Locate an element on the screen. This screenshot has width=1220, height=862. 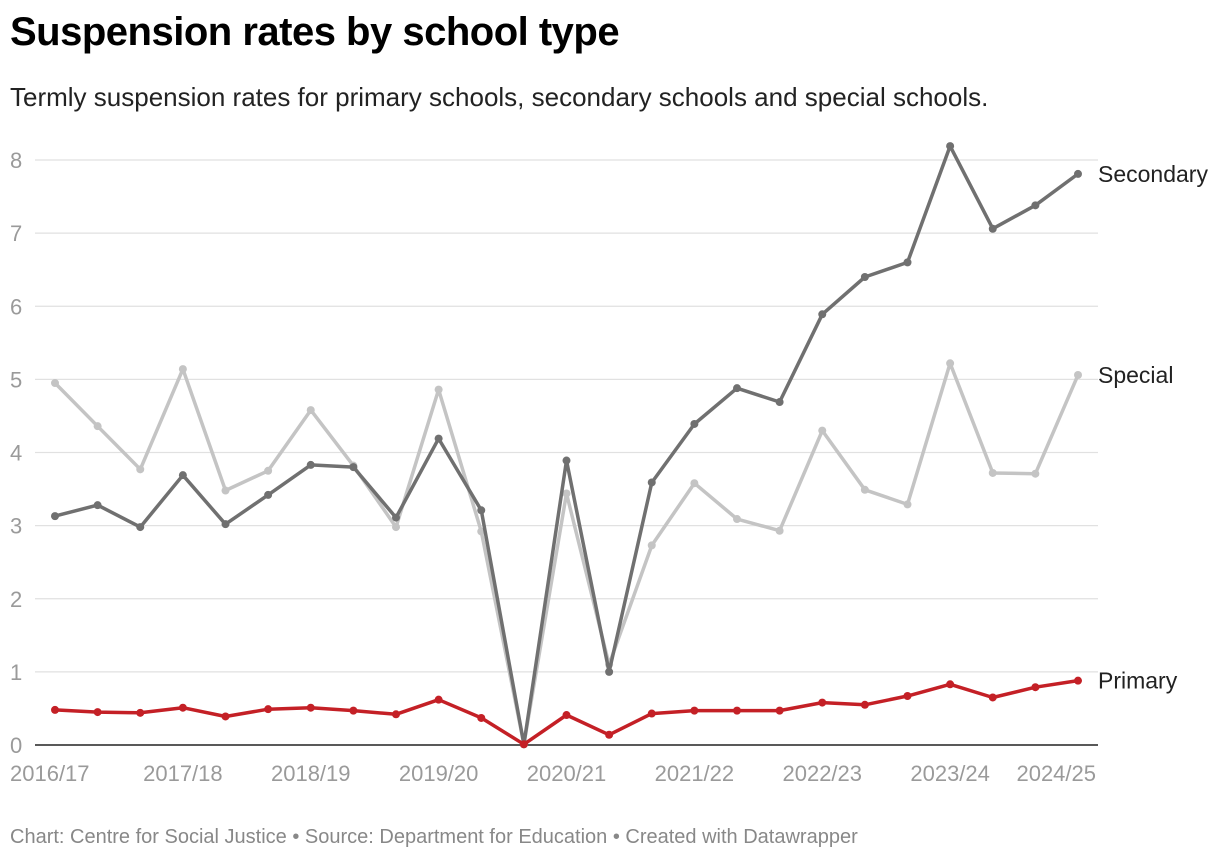
y-tick-label: 7 is located at coordinates (16, 233).